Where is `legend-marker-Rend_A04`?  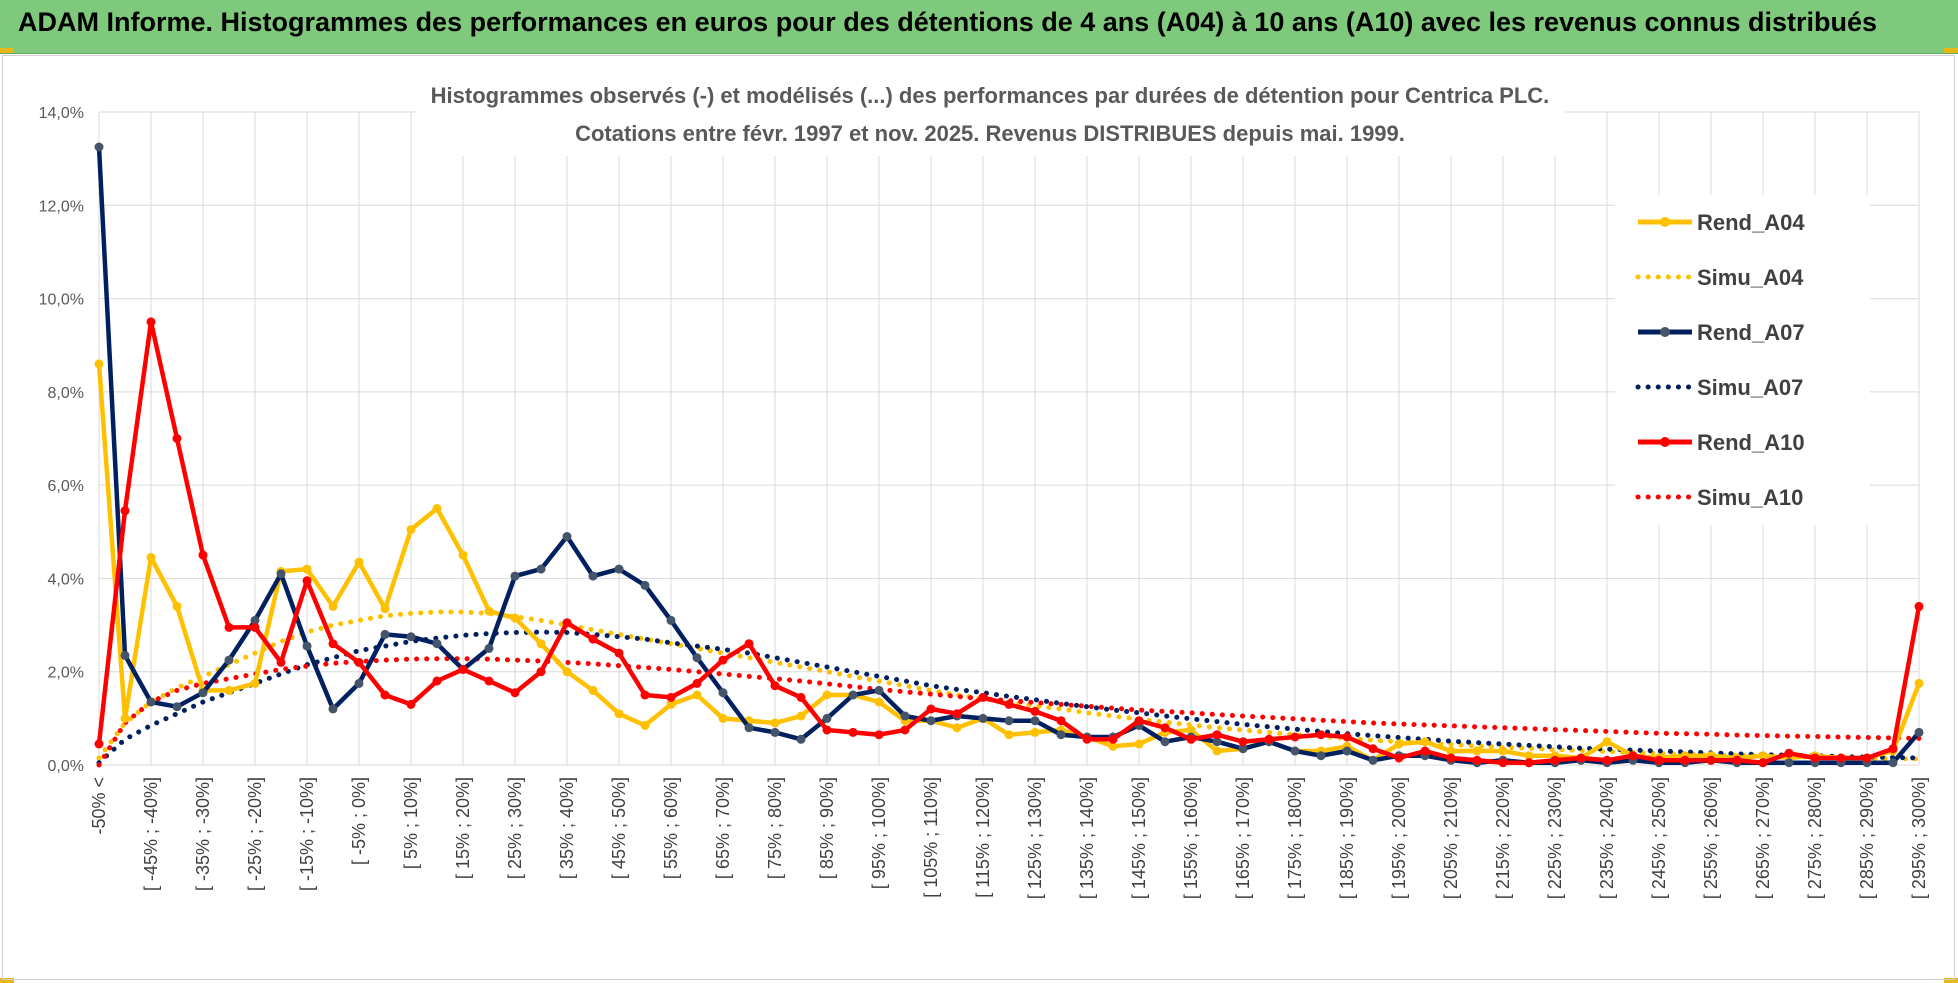
legend-marker-Rend_A04 is located at coordinates (1665, 222).